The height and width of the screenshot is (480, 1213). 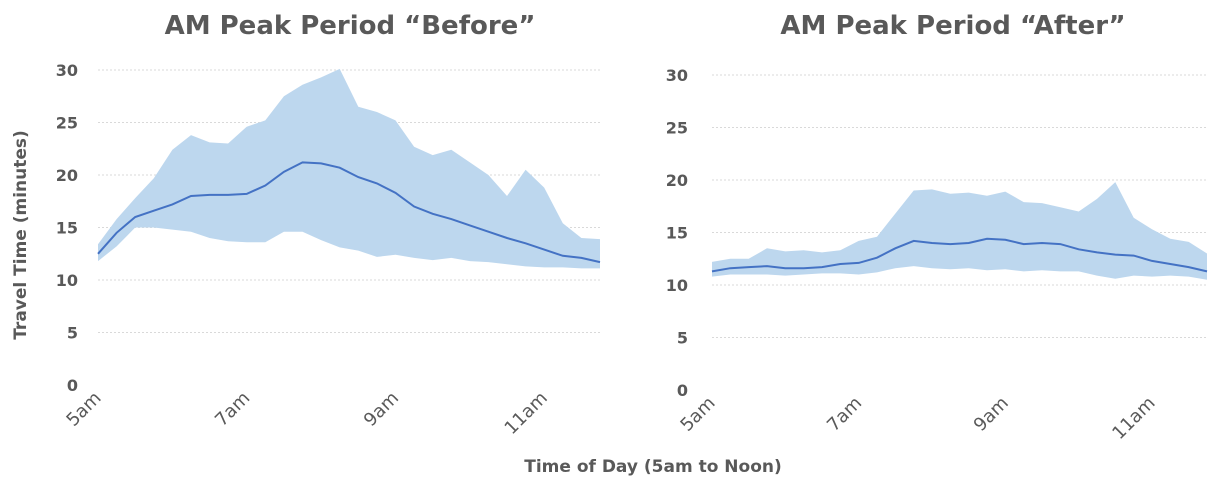 What do you see at coordinates (72, 385) in the screenshot?
I see `chart-before-y-tick-label: 0` at bounding box center [72, 385].